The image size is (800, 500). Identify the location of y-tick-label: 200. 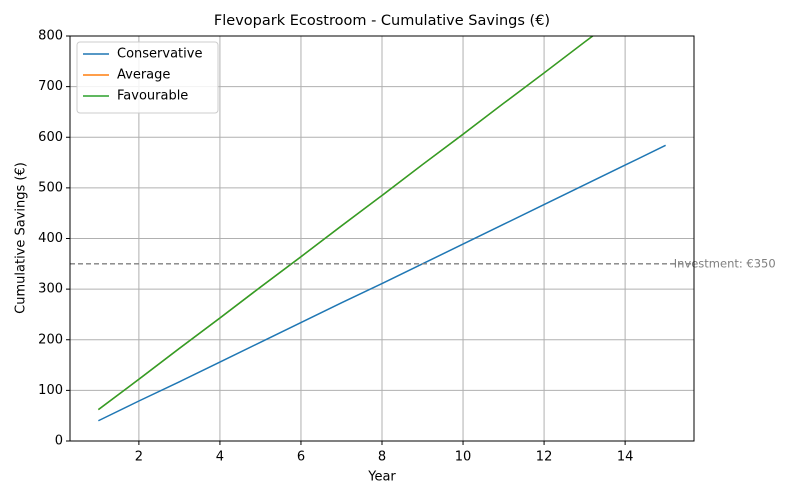
(50, 339).